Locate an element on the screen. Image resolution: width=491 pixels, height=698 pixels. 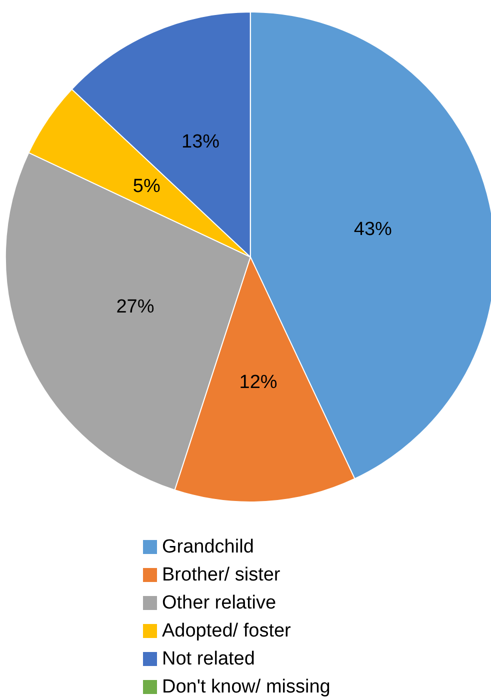
legend-label: Brother/ sister is located at coordinates (221, 575).